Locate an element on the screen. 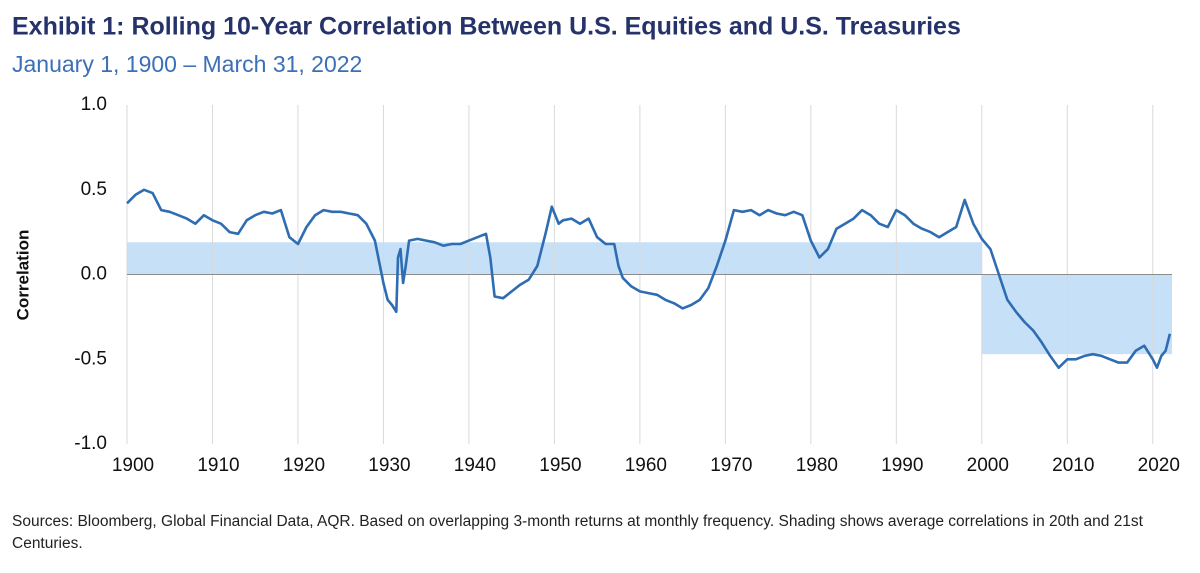 This screenshot has height=573, width=1200. y-tick-label: 1.0 is located at coordinates (94, 104).